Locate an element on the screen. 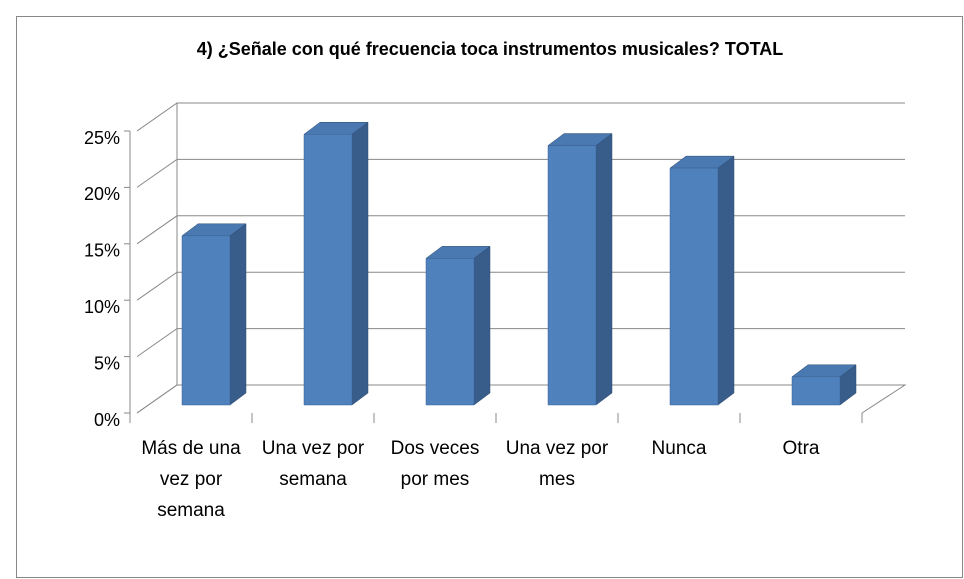 The height and width of the screenshot is (579, 964). x-tick-label: Otra is located at coordinates (801, 448).